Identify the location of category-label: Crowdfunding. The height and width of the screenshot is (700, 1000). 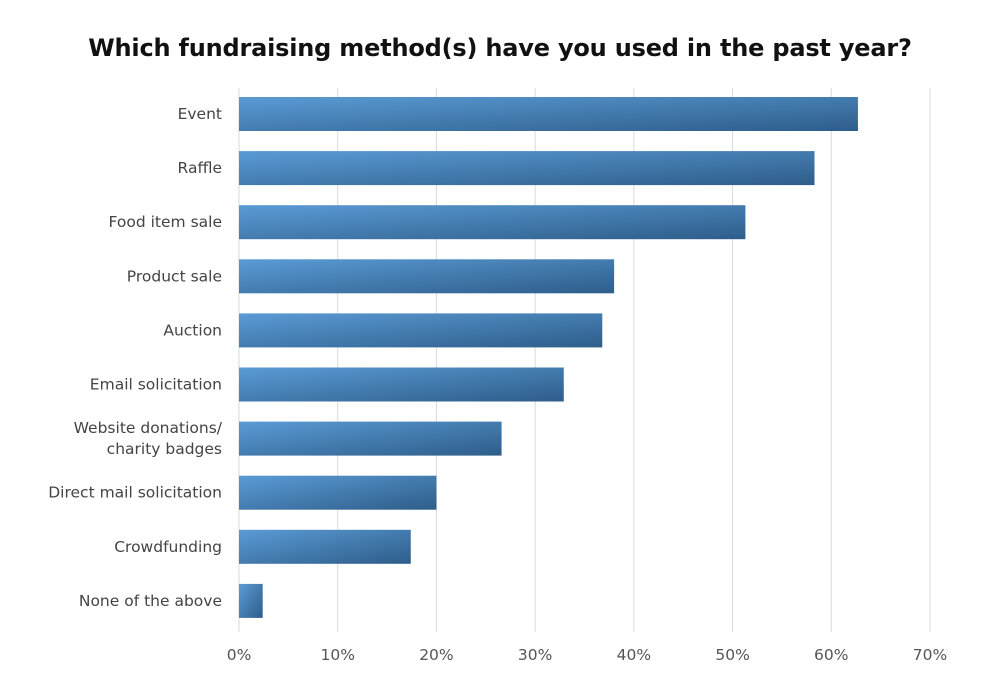
(168, 547).